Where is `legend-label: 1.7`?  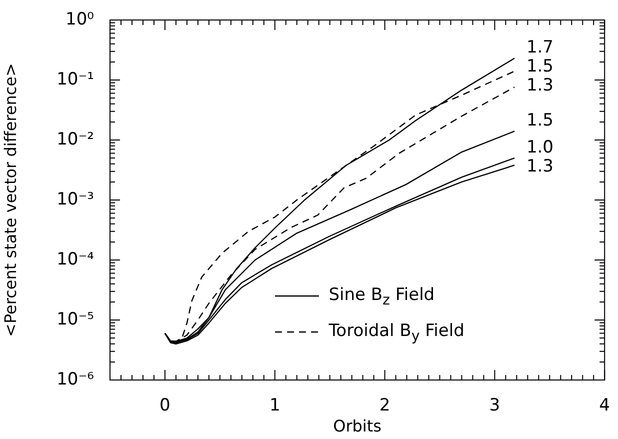
legend-label: 1.7 is located at coordinates (540, 48).